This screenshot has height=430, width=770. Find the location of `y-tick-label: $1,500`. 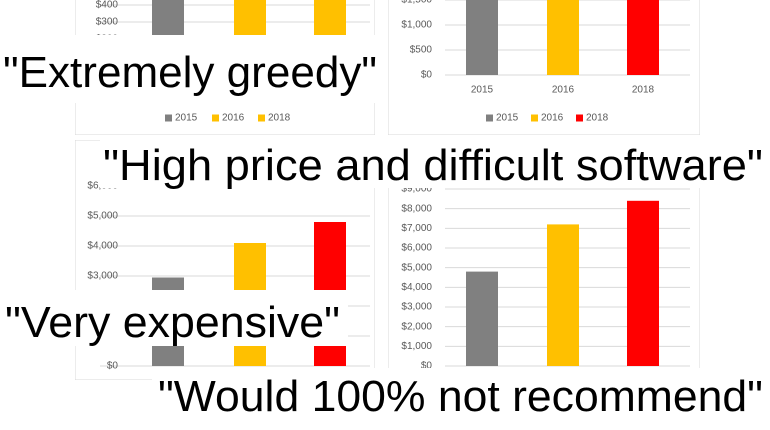

y-tick-label: $1,500 is located at coordinates (416, 3).